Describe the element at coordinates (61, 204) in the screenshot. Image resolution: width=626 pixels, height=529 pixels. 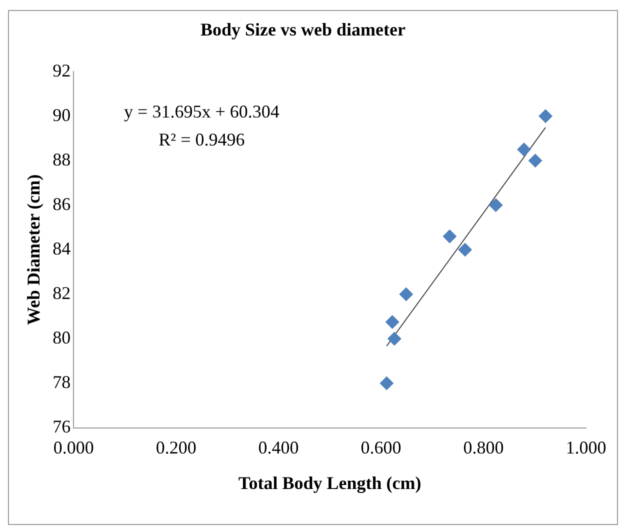
I see `y-tick-label: 86` at that location.